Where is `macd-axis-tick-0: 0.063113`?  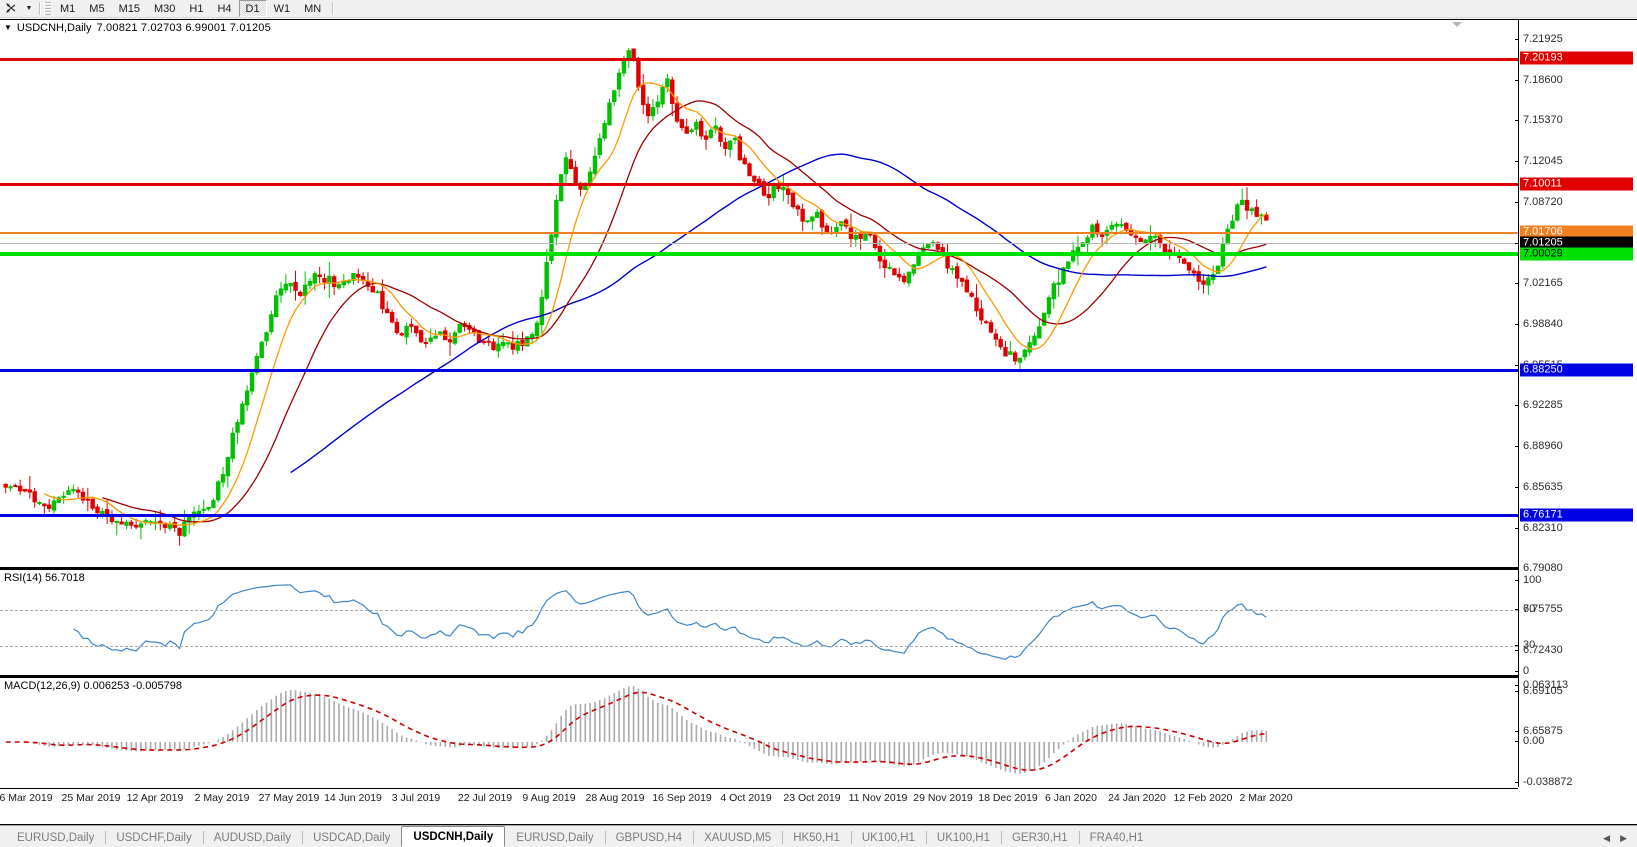
macd-axis-tick-0: 0.063113 is located at coordinates (1541, 685).